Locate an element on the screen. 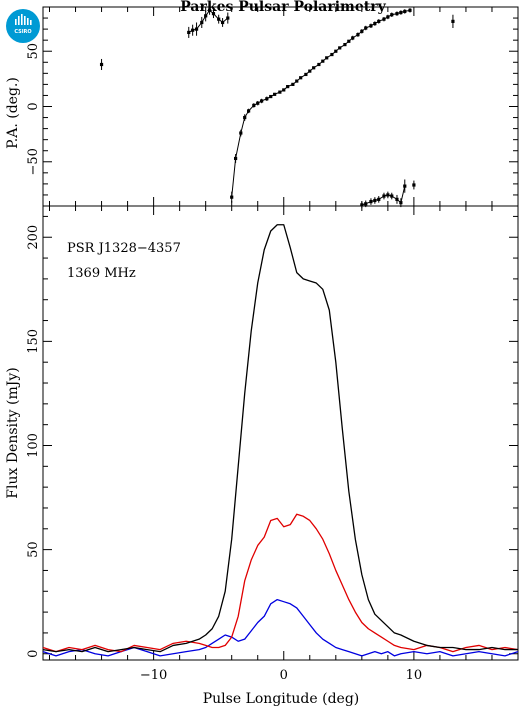 The image size is (522, 710). profile-y-tick-label: 0 is located at coordinates (33, 654).